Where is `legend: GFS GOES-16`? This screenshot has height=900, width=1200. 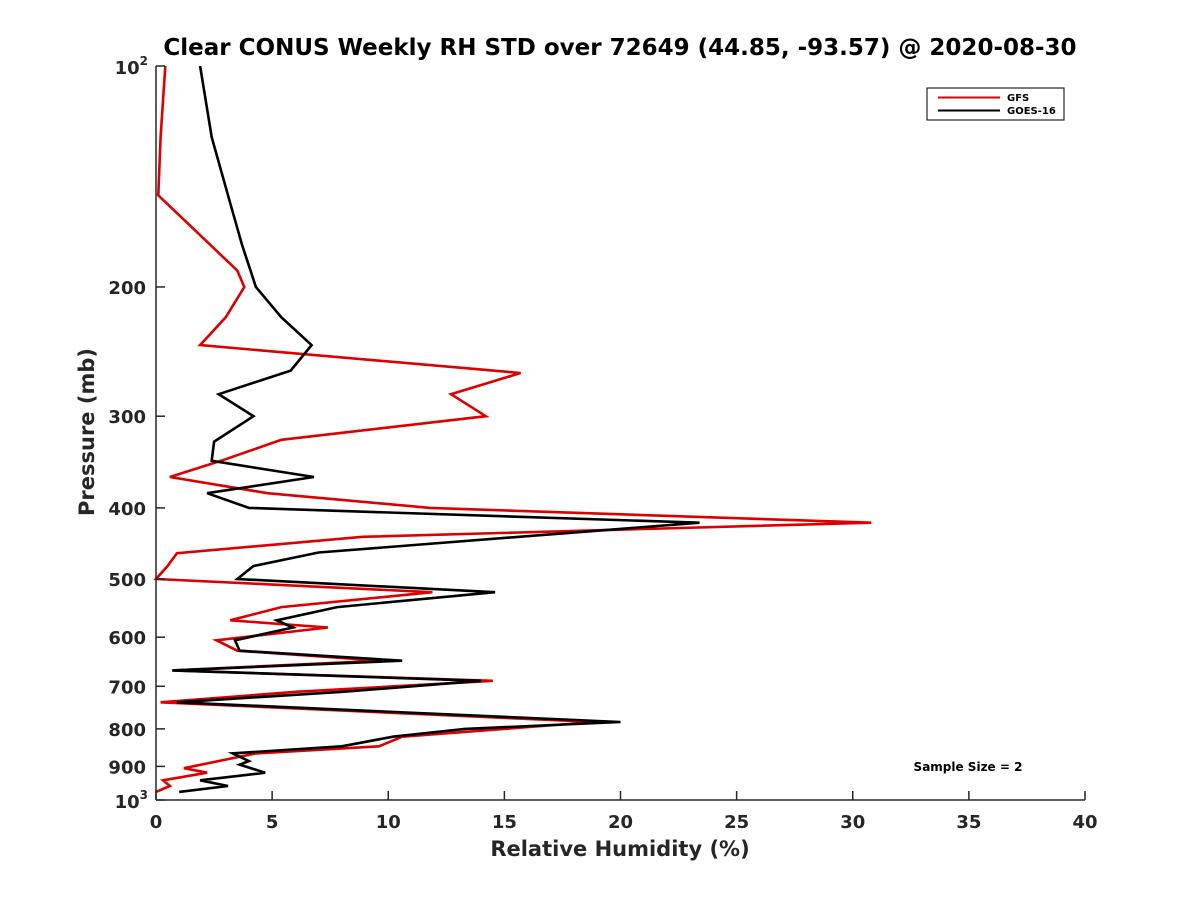 legend: GFS GOES-16 is located at coordinates (995, 104).